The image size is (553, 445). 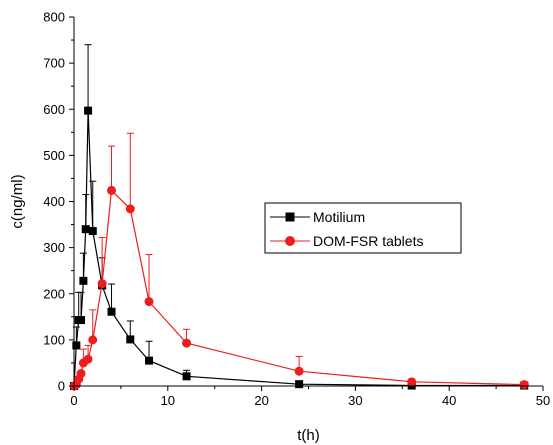 What do you see at coordinates (54, 293) in the screenshot?
I see `y-tick-label: 200` at bounding box center [54, 293].